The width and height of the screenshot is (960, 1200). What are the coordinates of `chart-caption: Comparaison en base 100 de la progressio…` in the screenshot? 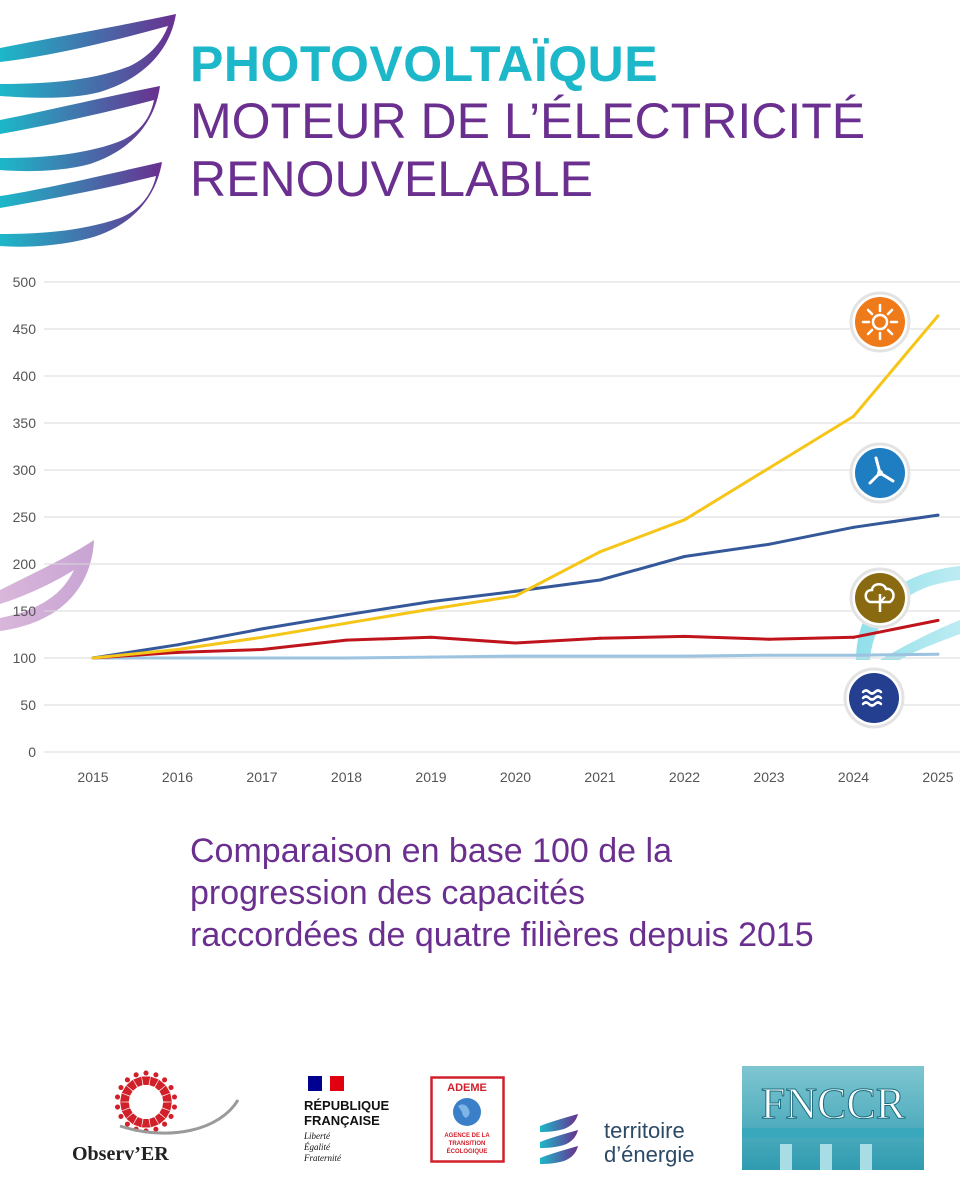 It's located at (502, 893).